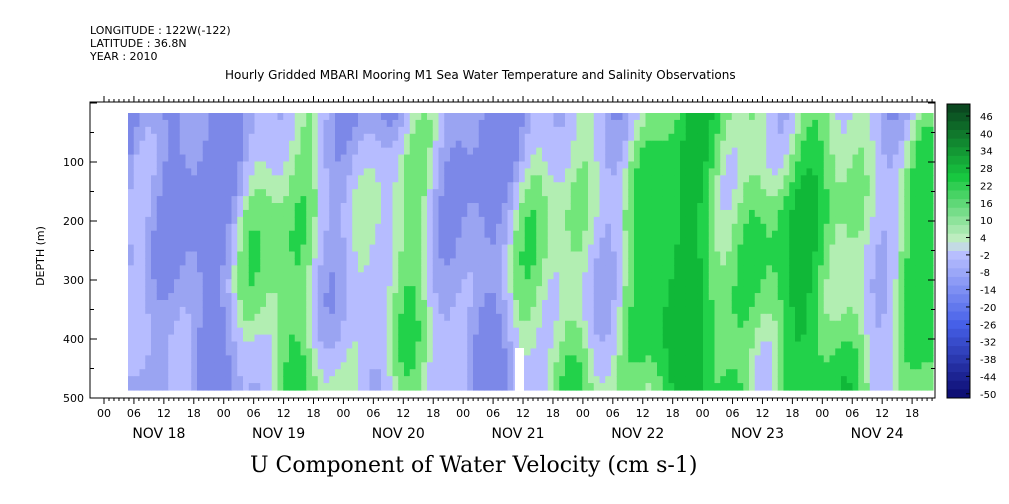 This screenshot has height=504, width=1009. Describe the element at coordinates (73, 339) in the screenshot. I see `y-tick-label: 400` at that location.